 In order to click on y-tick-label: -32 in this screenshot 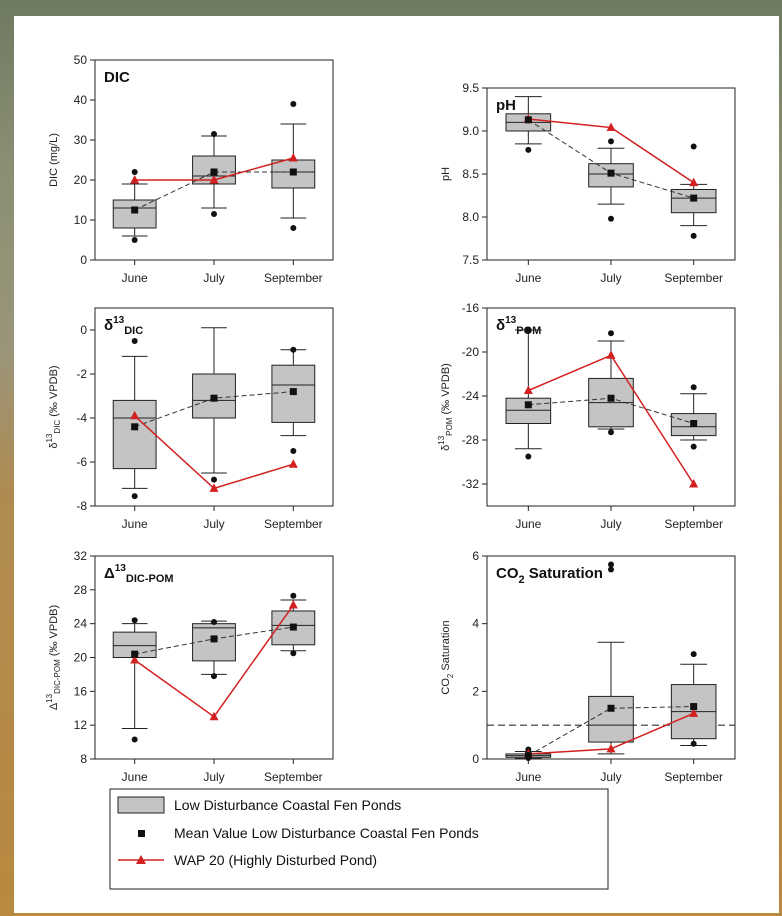, I will do `click(471, 484)`.